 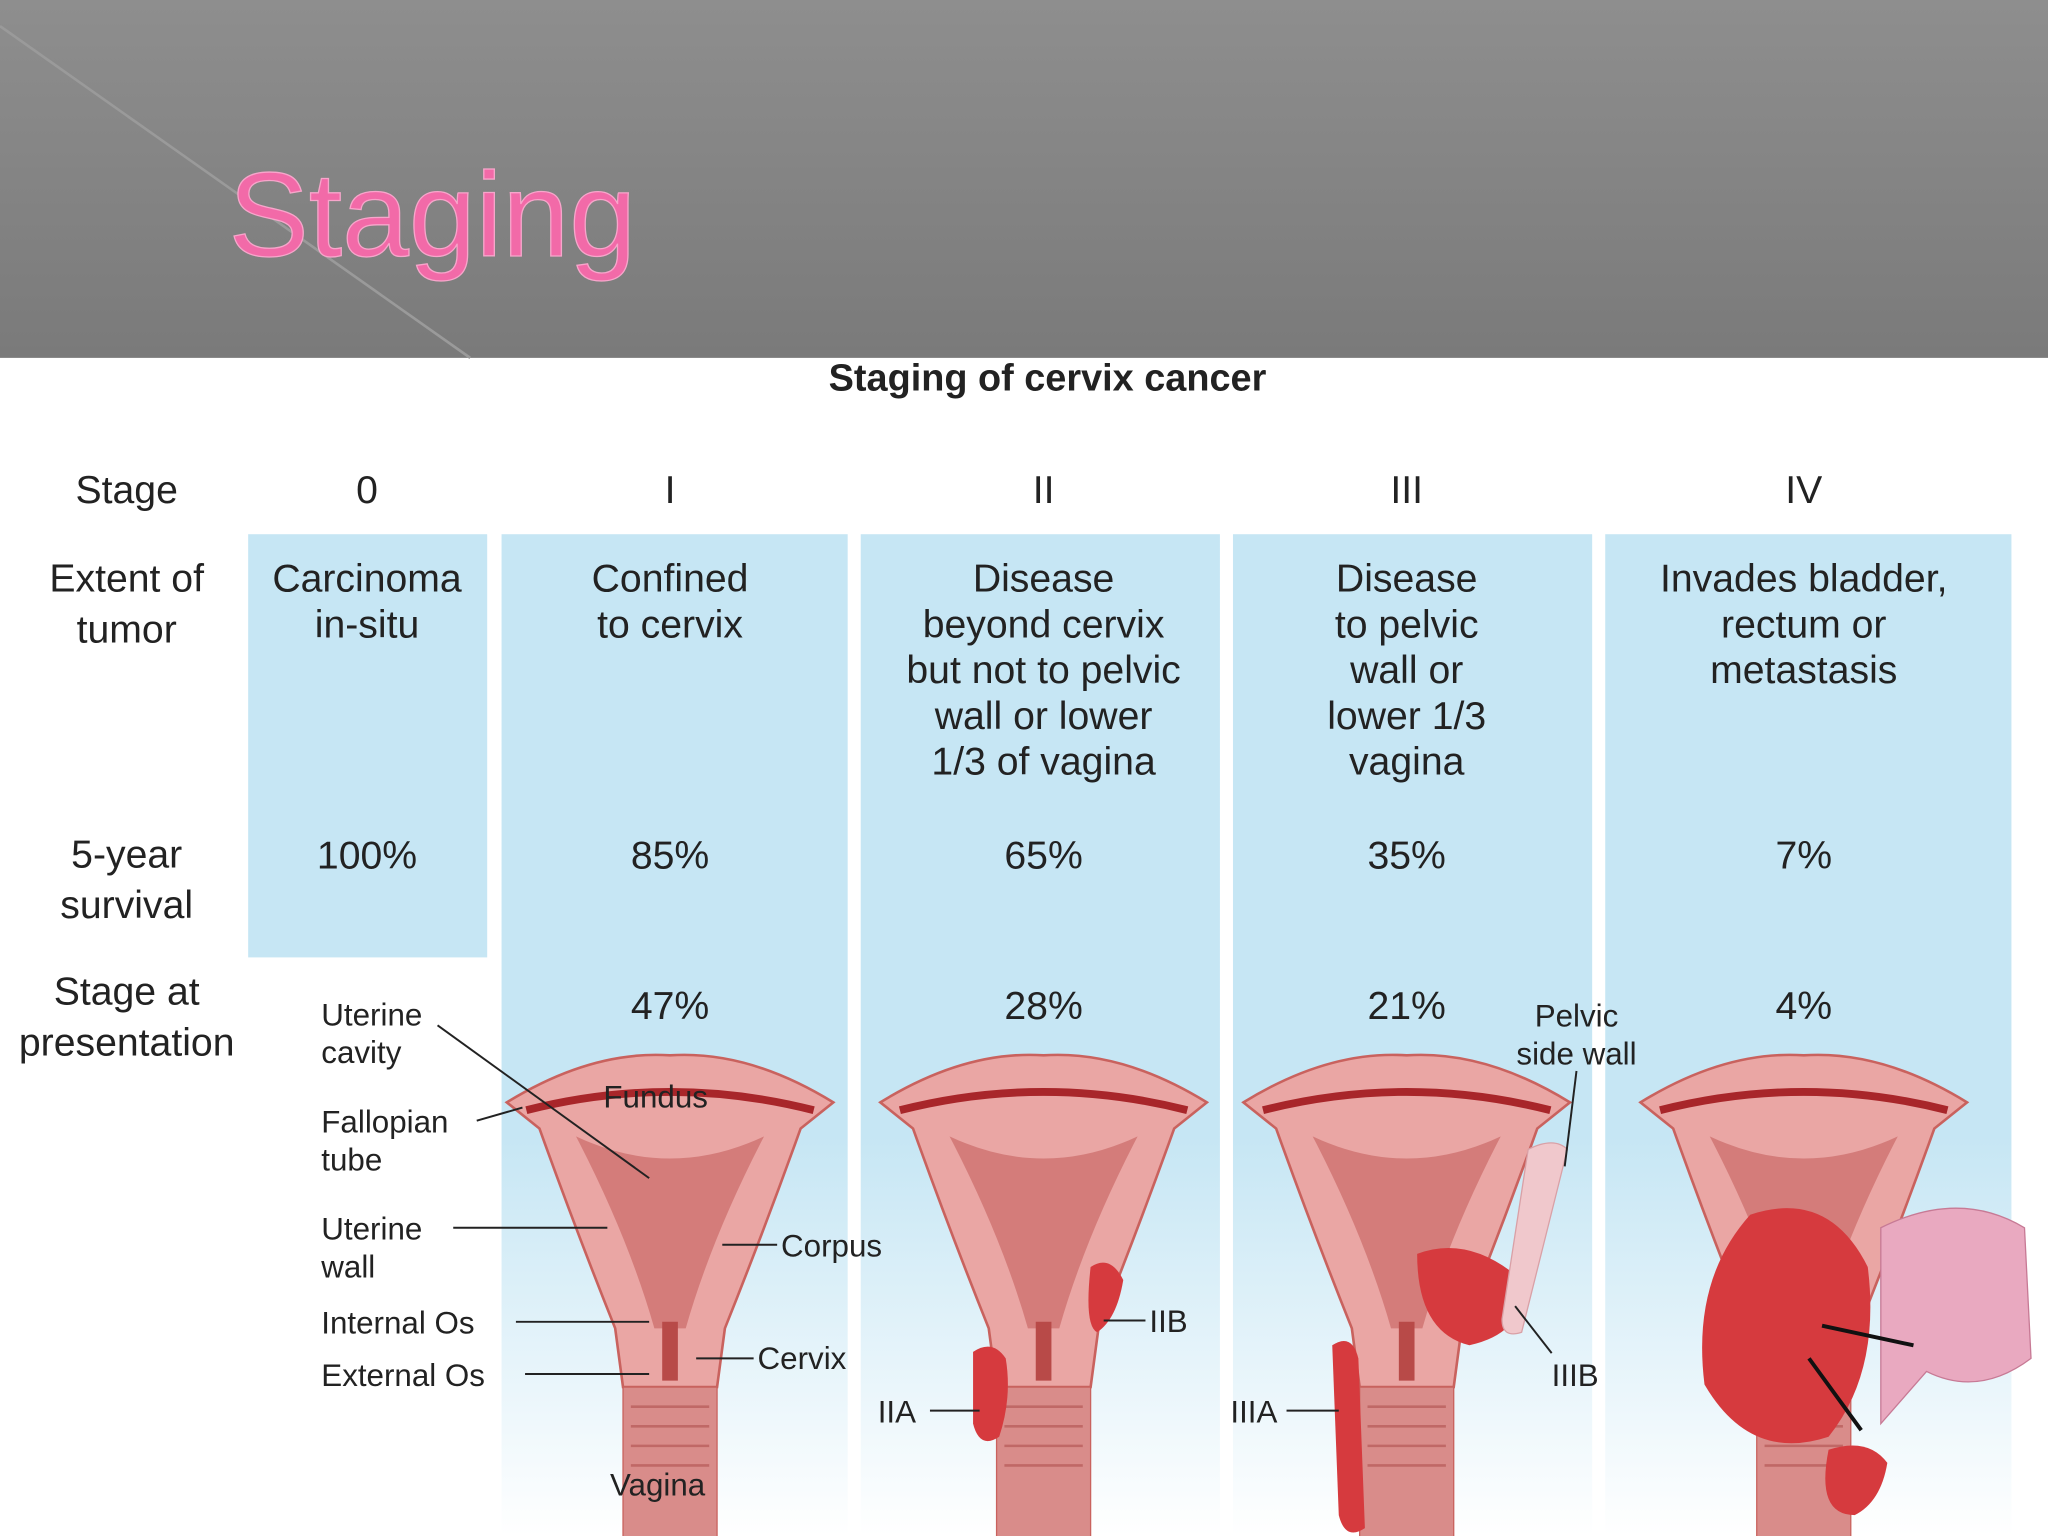 What do you see at coordinates (1803, 579) in the screenshot?
I see `extent-text: Invades bladder,` at bounding box center [1803, 579].